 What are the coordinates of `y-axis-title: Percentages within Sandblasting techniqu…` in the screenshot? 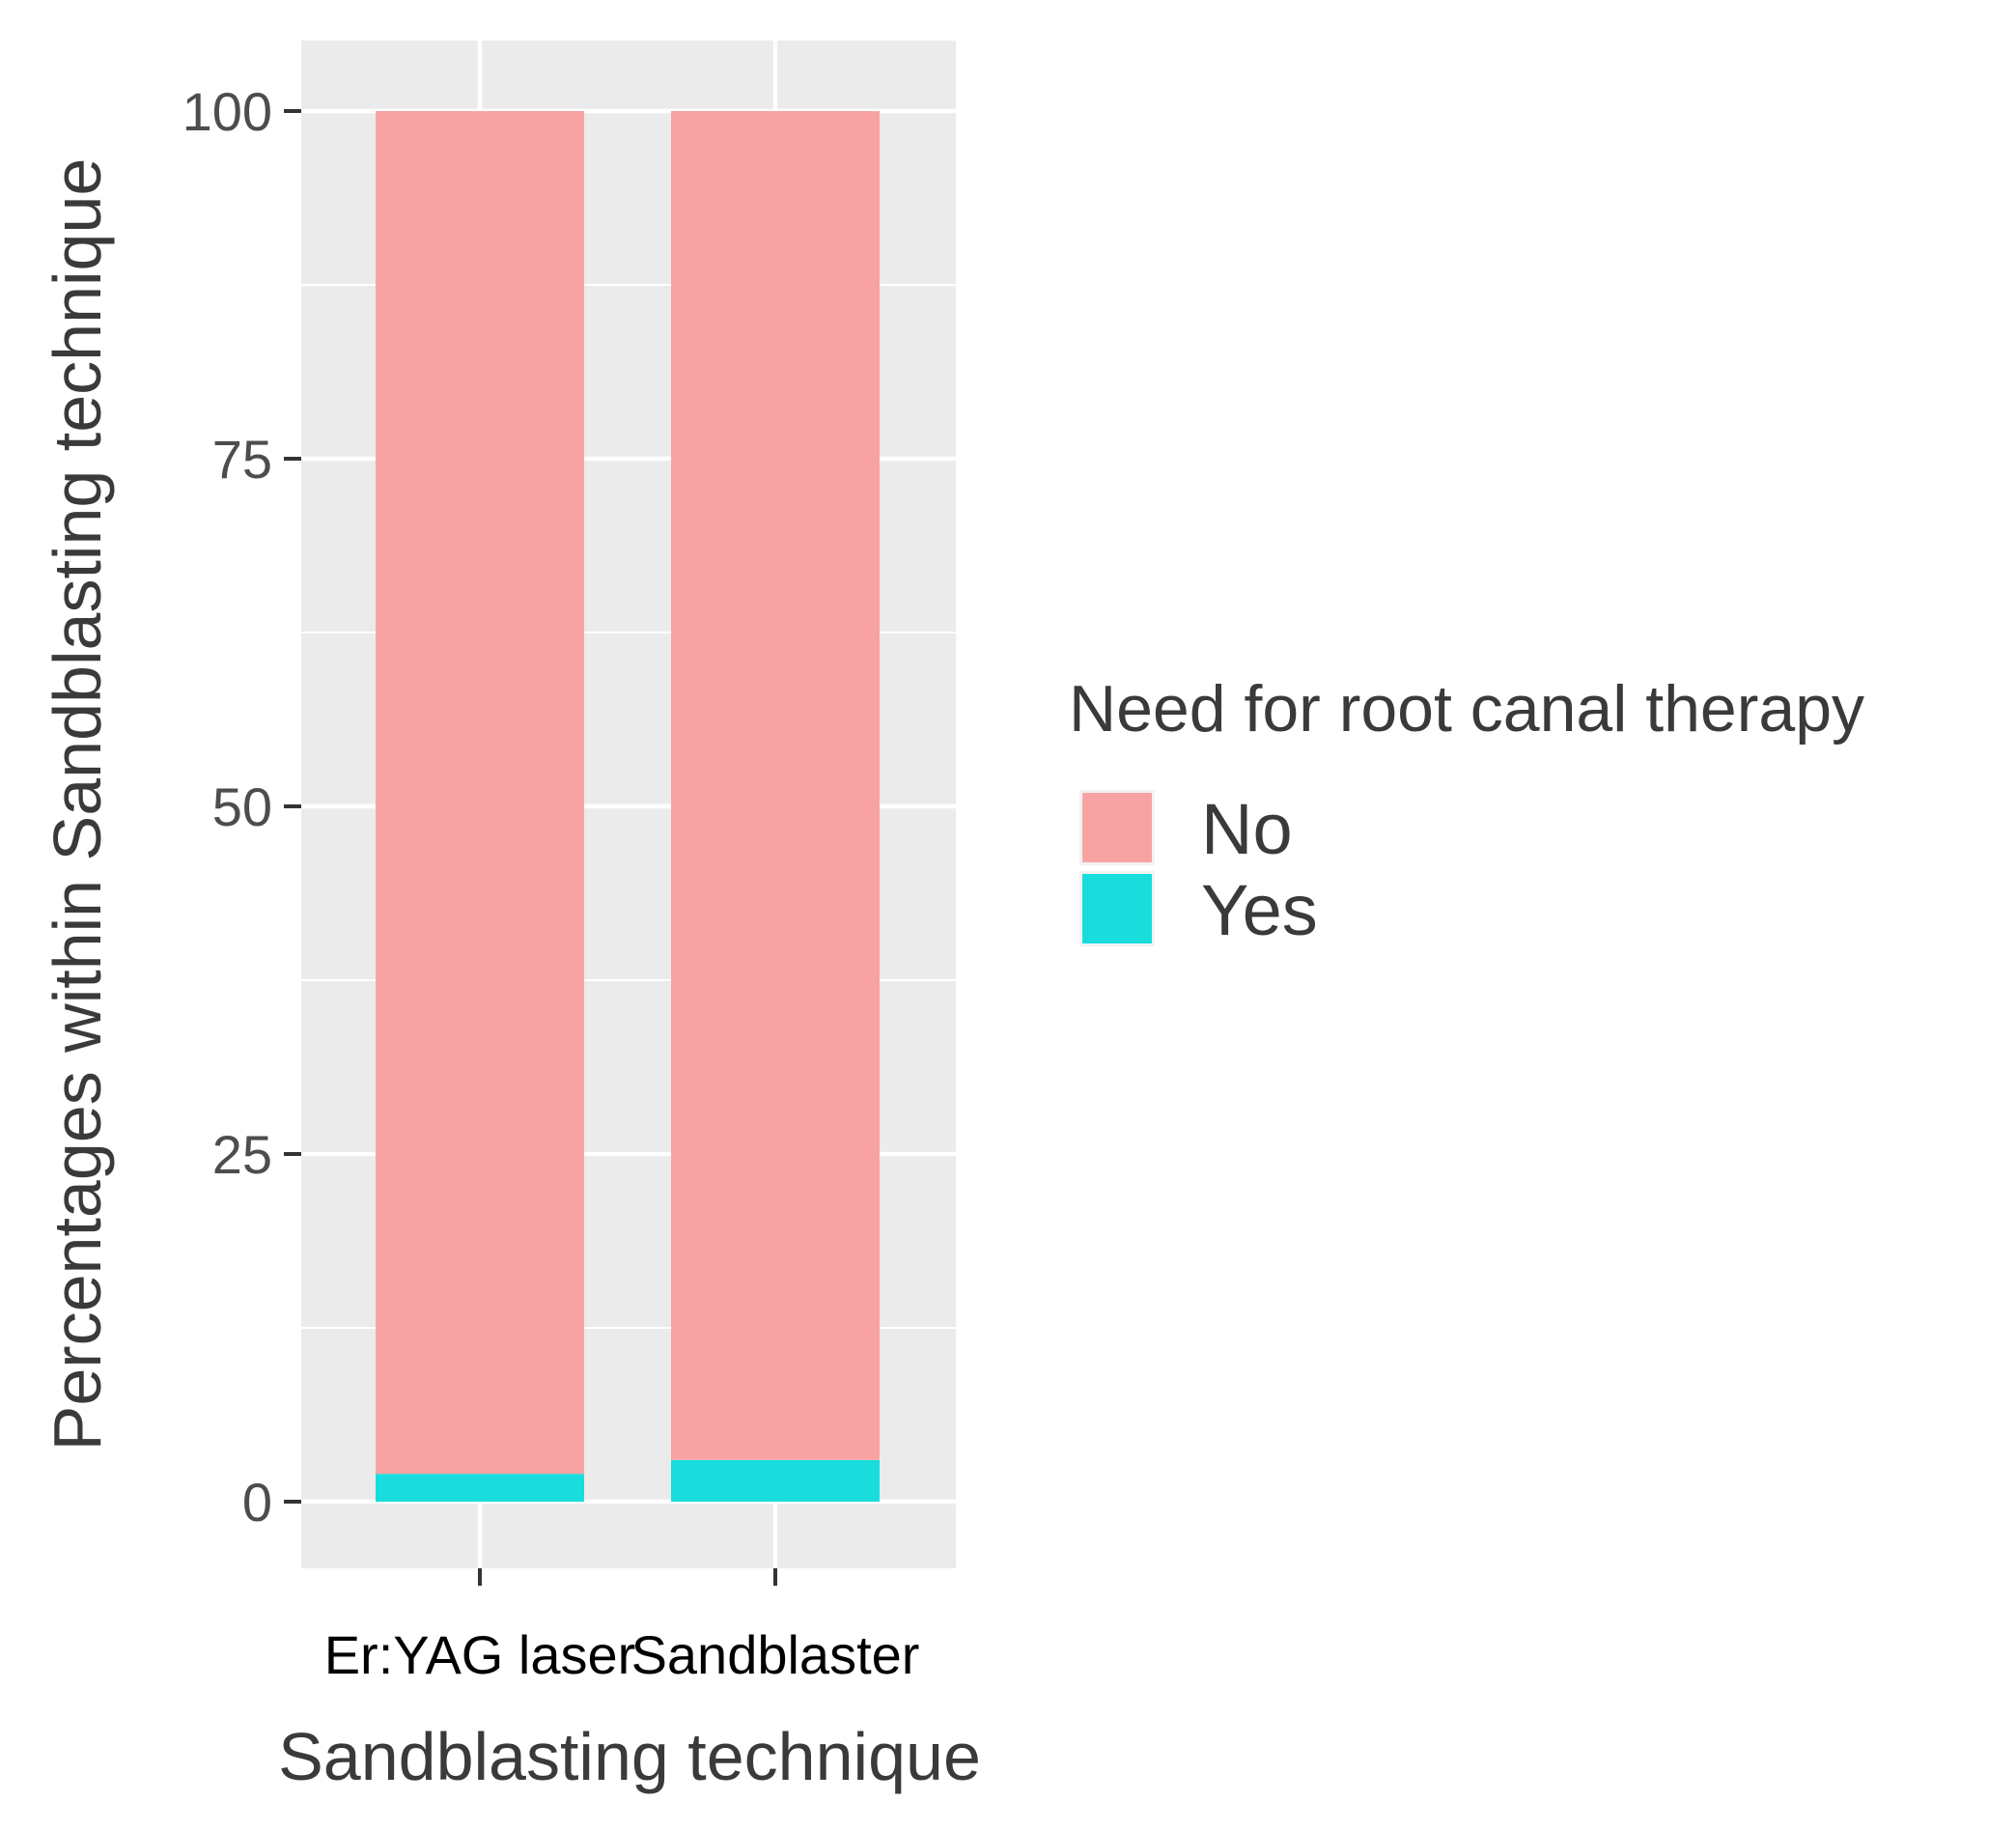 It's located at (78, 804).